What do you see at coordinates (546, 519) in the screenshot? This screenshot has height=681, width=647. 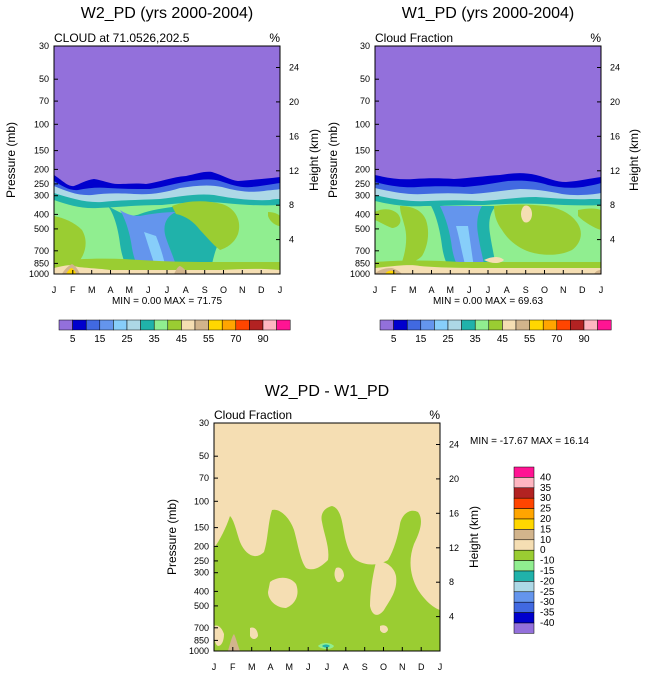 I see `colorbar-label: 20` at bounding box center [546, 519].